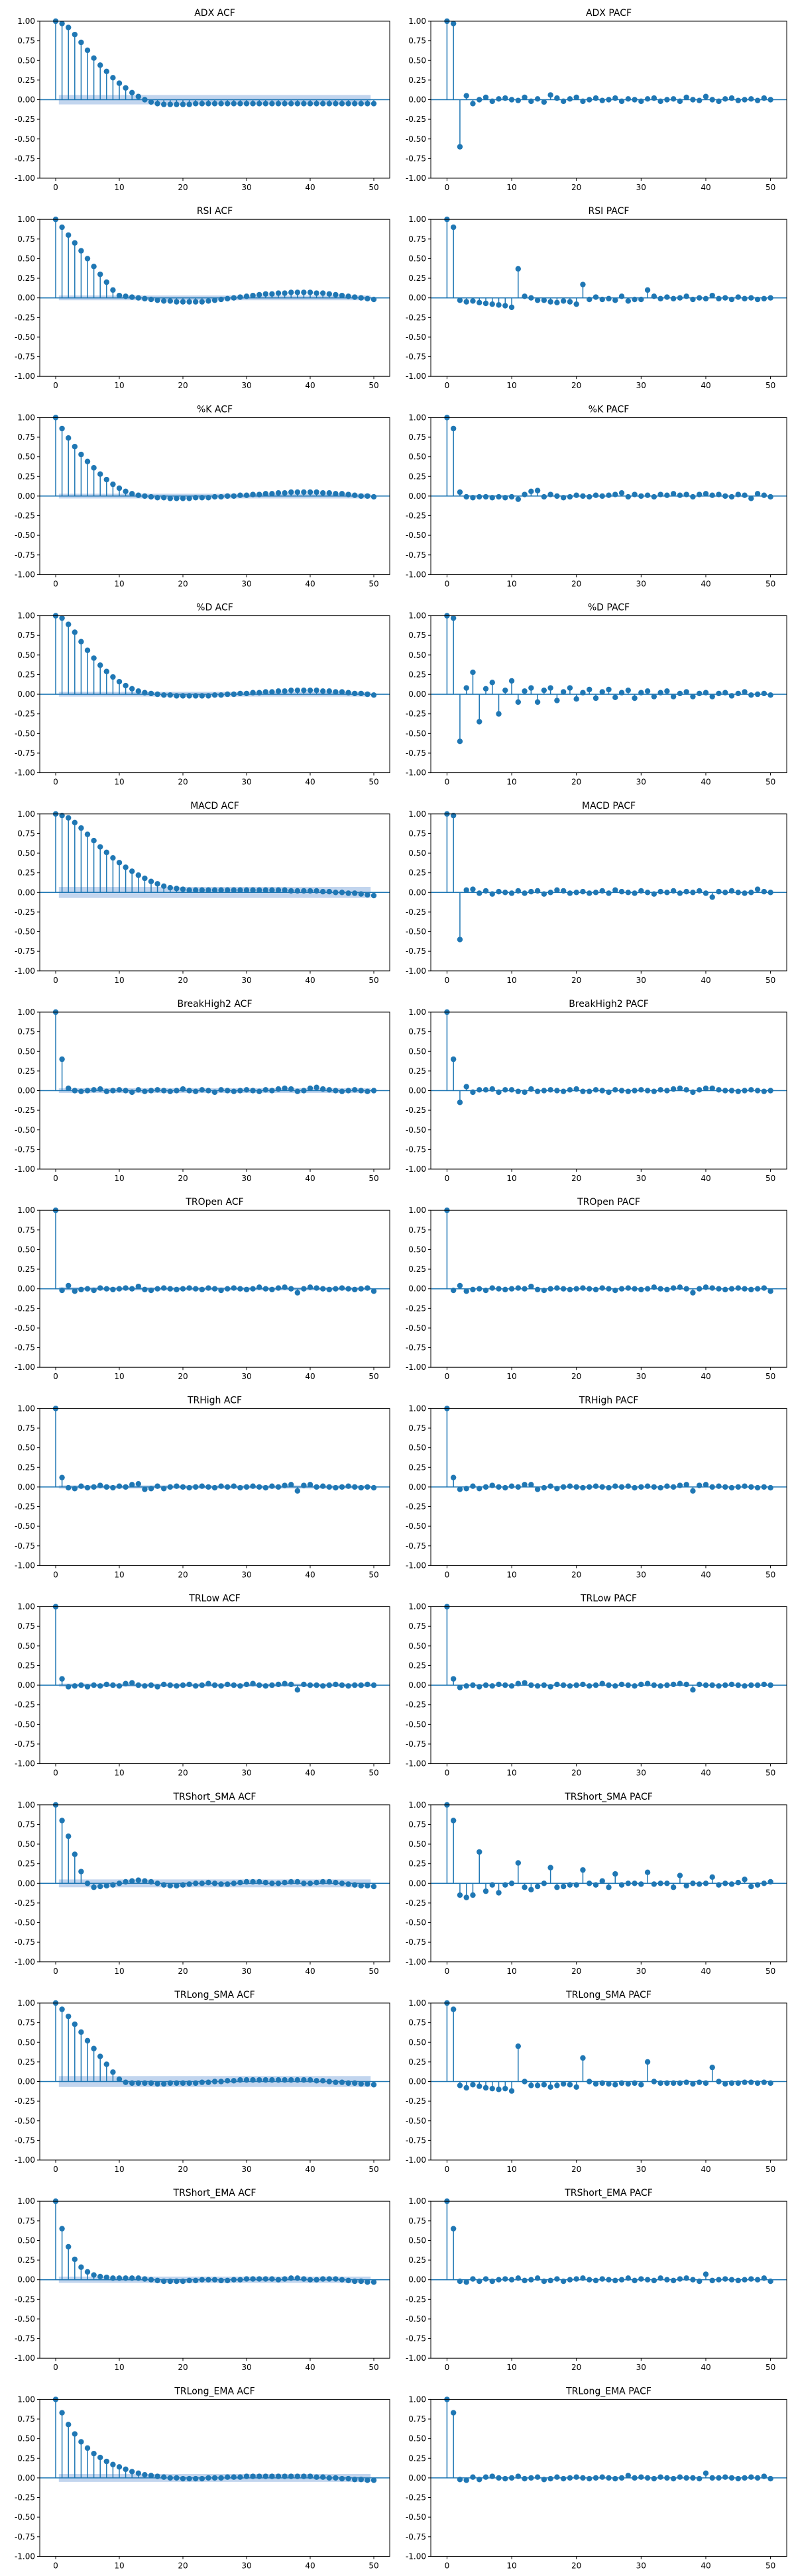  What do you see at coordinates (416, 2339) in the screenshot?
I see `y-tick-label: -0.75` at bounding box center [416, 2339].